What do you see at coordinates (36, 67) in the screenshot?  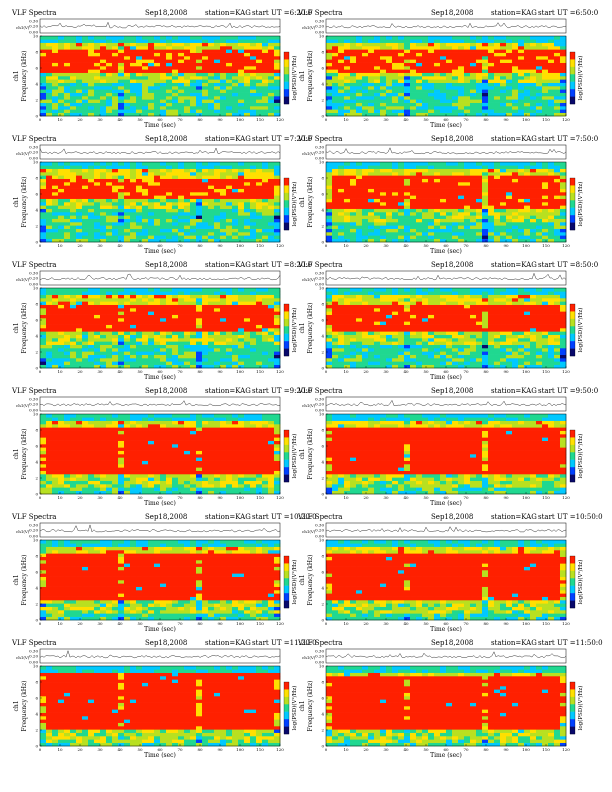 I see `y-tick-label: 6` at bounding box center [36, 67].